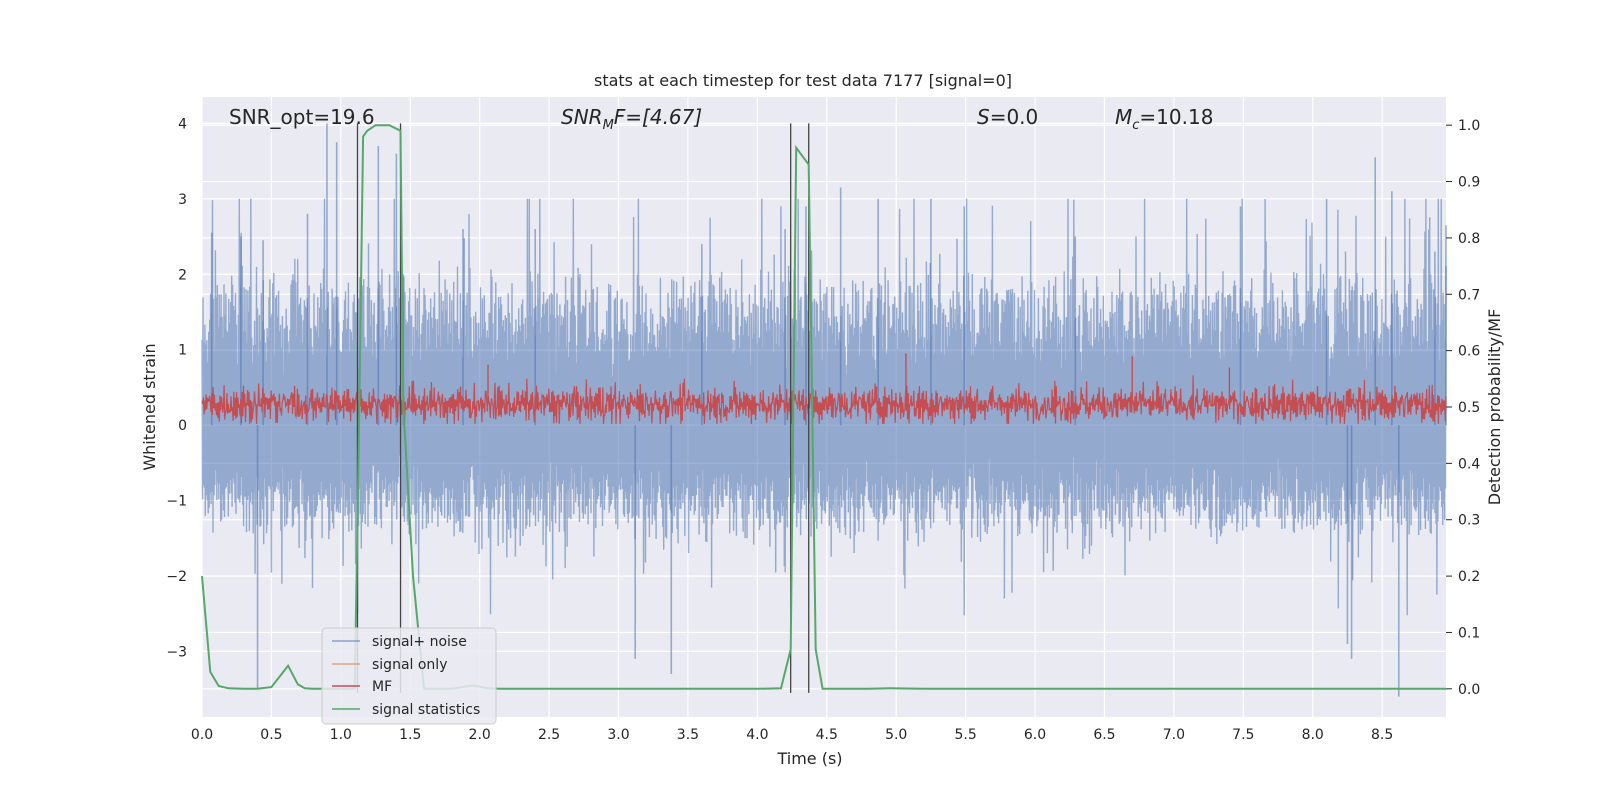  I want to click on x-tick-label: 0.5, so click(271, 735).